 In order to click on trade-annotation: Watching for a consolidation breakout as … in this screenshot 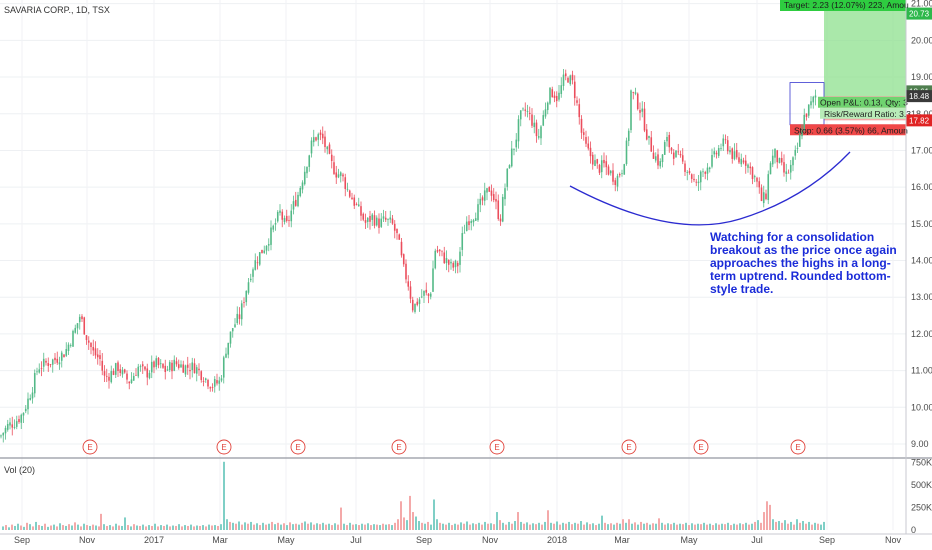, I will do `click(803, 263)`.